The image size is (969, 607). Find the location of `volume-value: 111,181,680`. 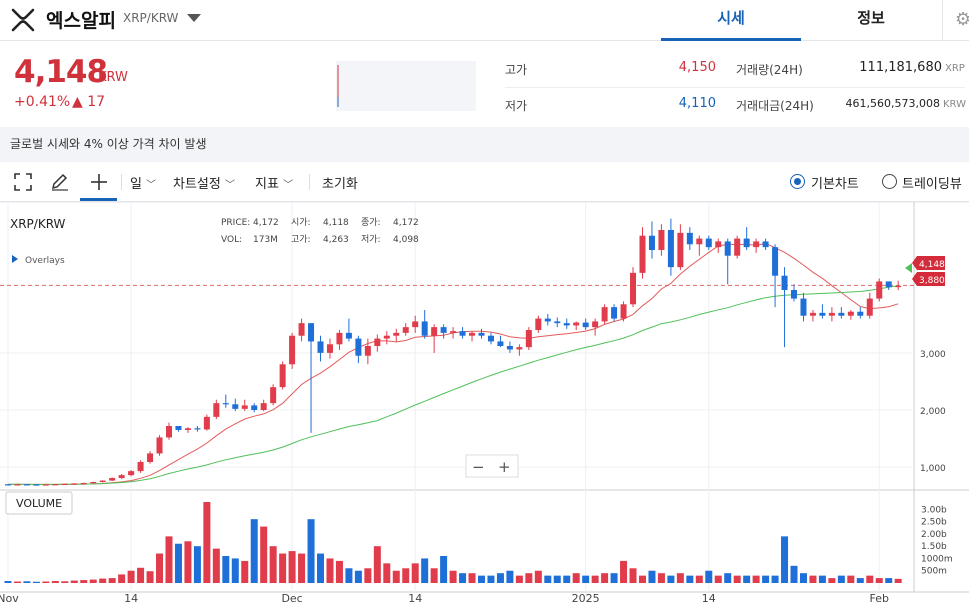

volume-value: 111,181,680 is located at coordinates (900, 67).